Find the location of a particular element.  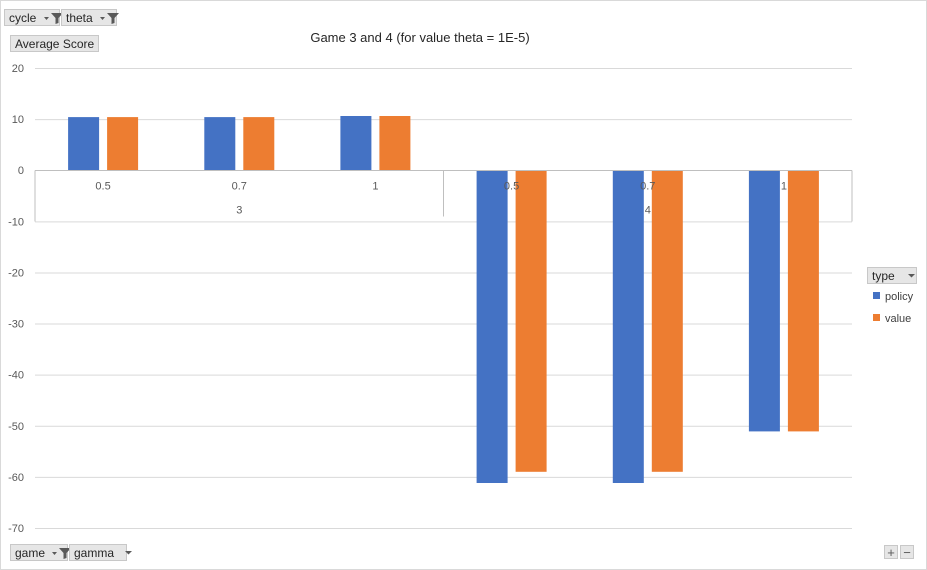

theta-filter-button: theta is located at coordinates (90, 17).